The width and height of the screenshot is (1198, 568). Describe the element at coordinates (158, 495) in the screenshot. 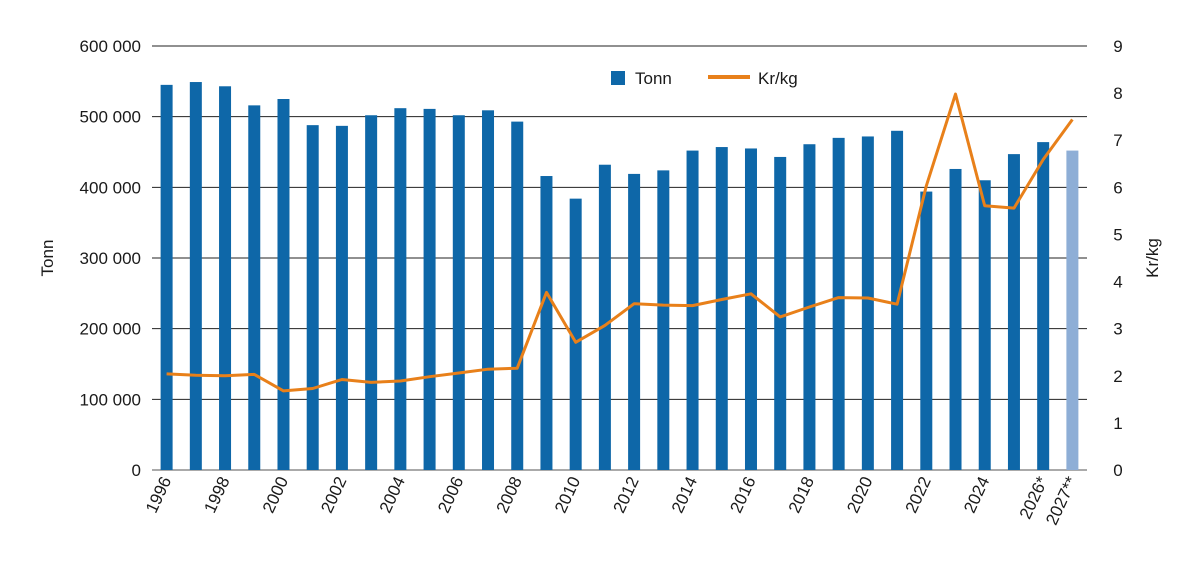

I see `x-tick-label: 1996` at that location.